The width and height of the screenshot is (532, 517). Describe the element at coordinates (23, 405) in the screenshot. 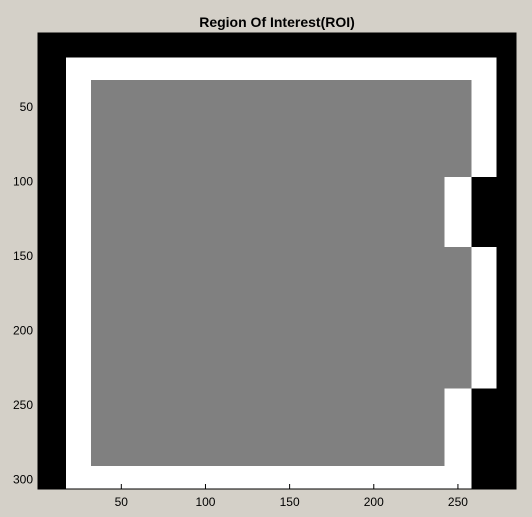

I see `y-tick-label-250: 250` at that location.